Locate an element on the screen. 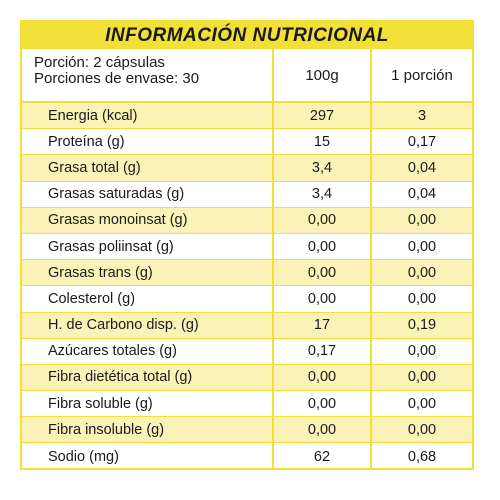 The image size is (500, 500). value-portion: 0,68 is located at coordinates (422, 456).